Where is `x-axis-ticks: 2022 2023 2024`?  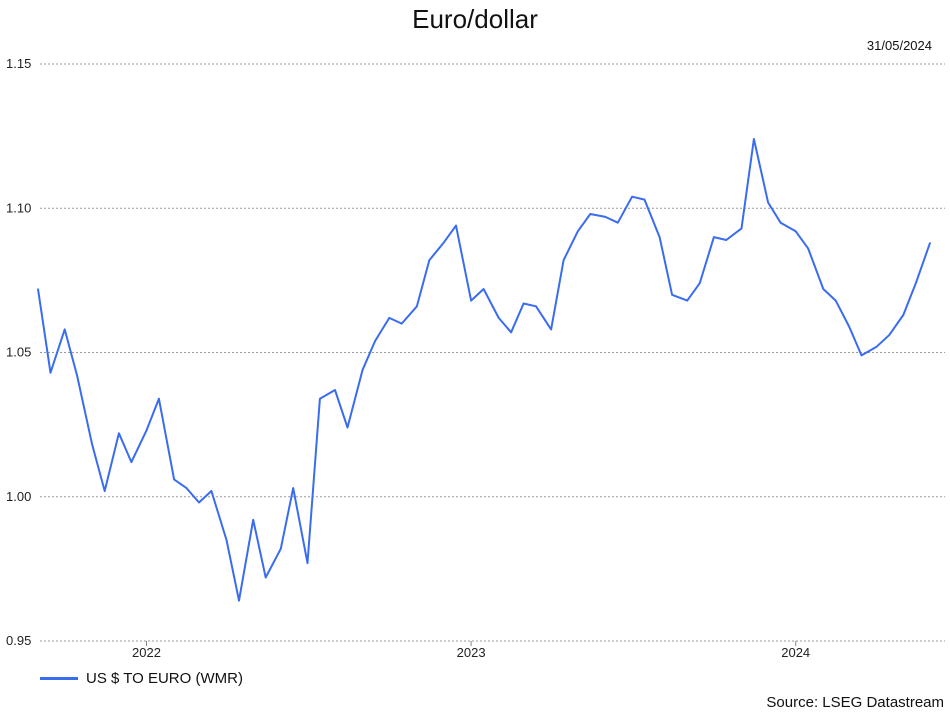
x-axis-ticks: 2022 2023 2024 is located at coordinates (471, 650).